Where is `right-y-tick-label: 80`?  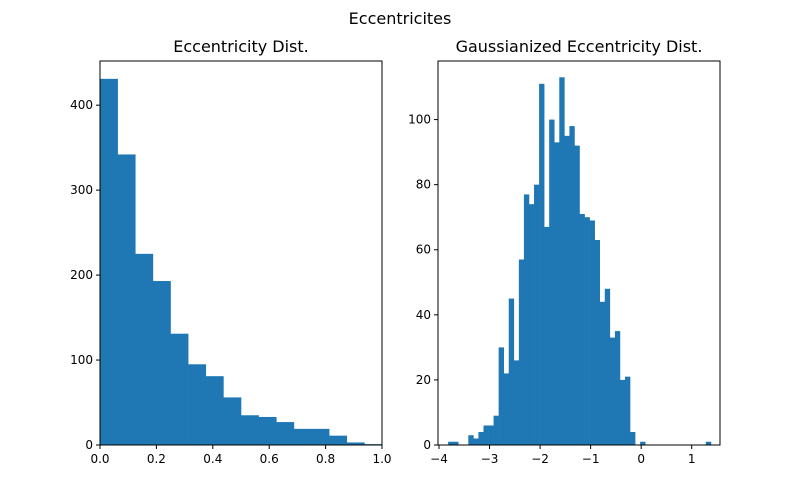 right-y-tick-label: 80 is located at coordinates (423, 185).